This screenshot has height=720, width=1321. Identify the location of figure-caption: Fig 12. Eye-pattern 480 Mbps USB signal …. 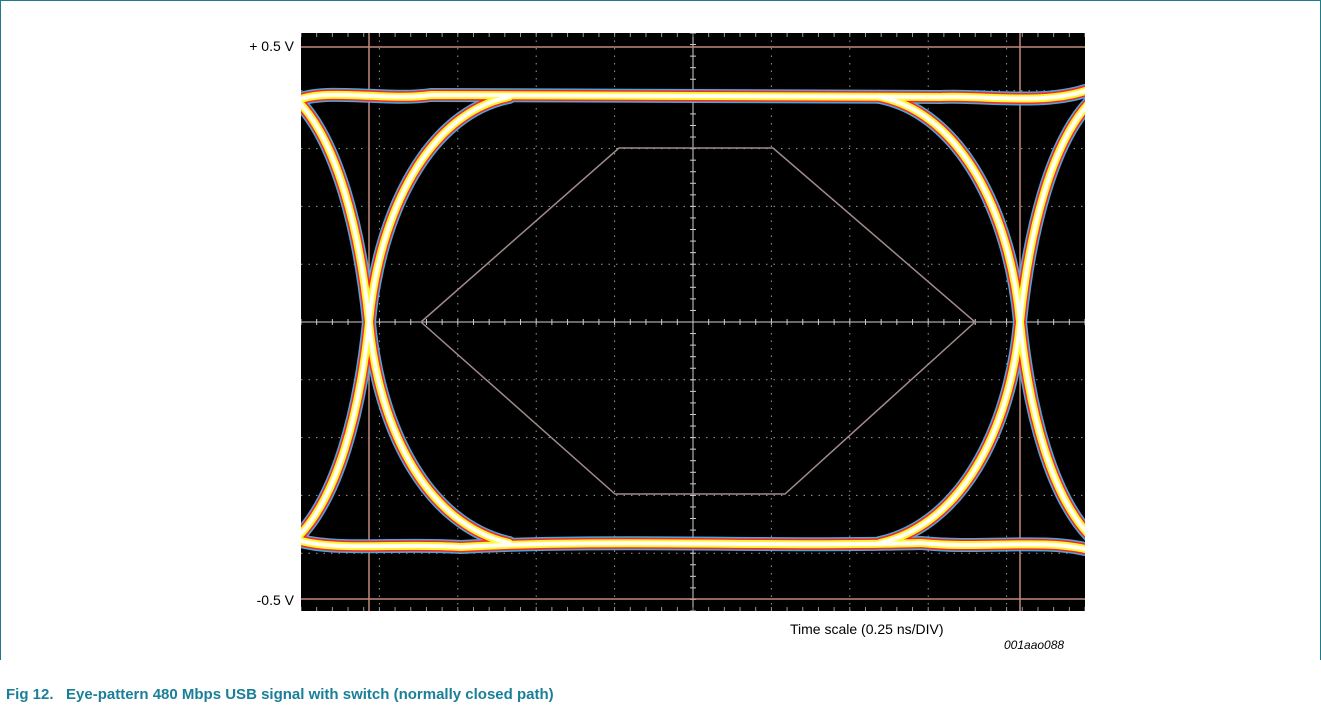
(280, 694).